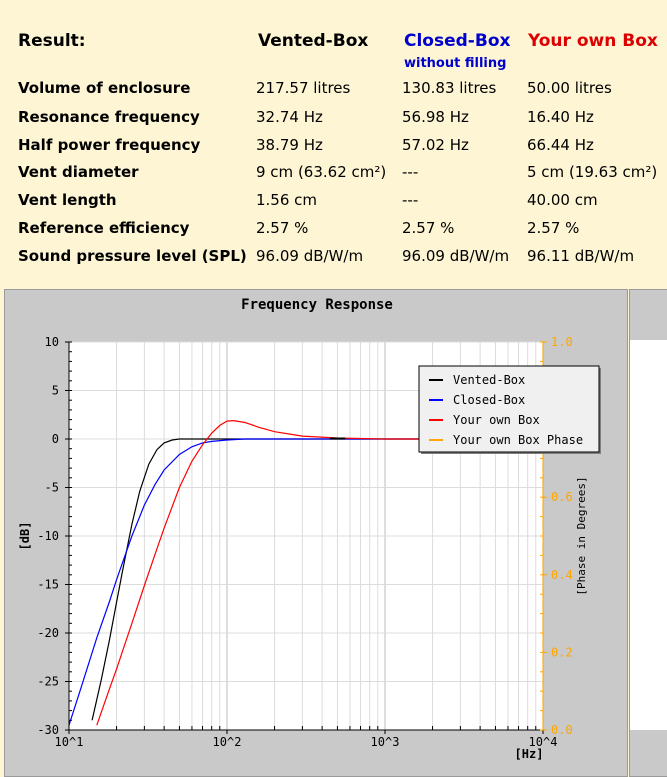  I want to click on value-own: 50.00 litres, so click(569, 88).